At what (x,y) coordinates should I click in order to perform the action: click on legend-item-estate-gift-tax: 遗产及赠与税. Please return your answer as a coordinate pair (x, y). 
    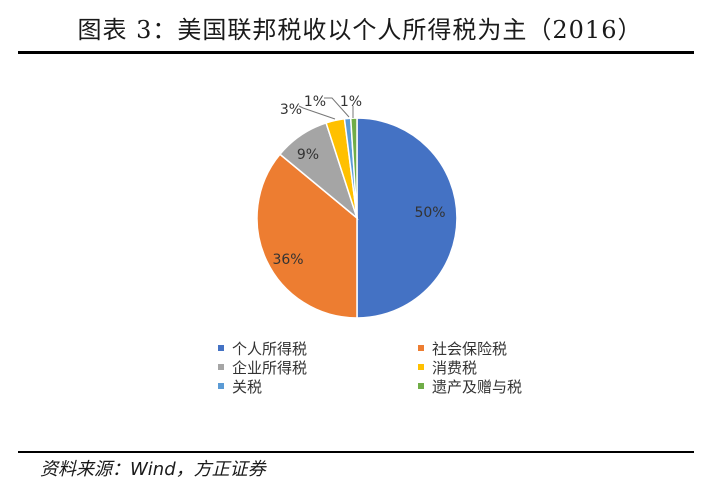
    Looking at the image, I should click on (470, 386).